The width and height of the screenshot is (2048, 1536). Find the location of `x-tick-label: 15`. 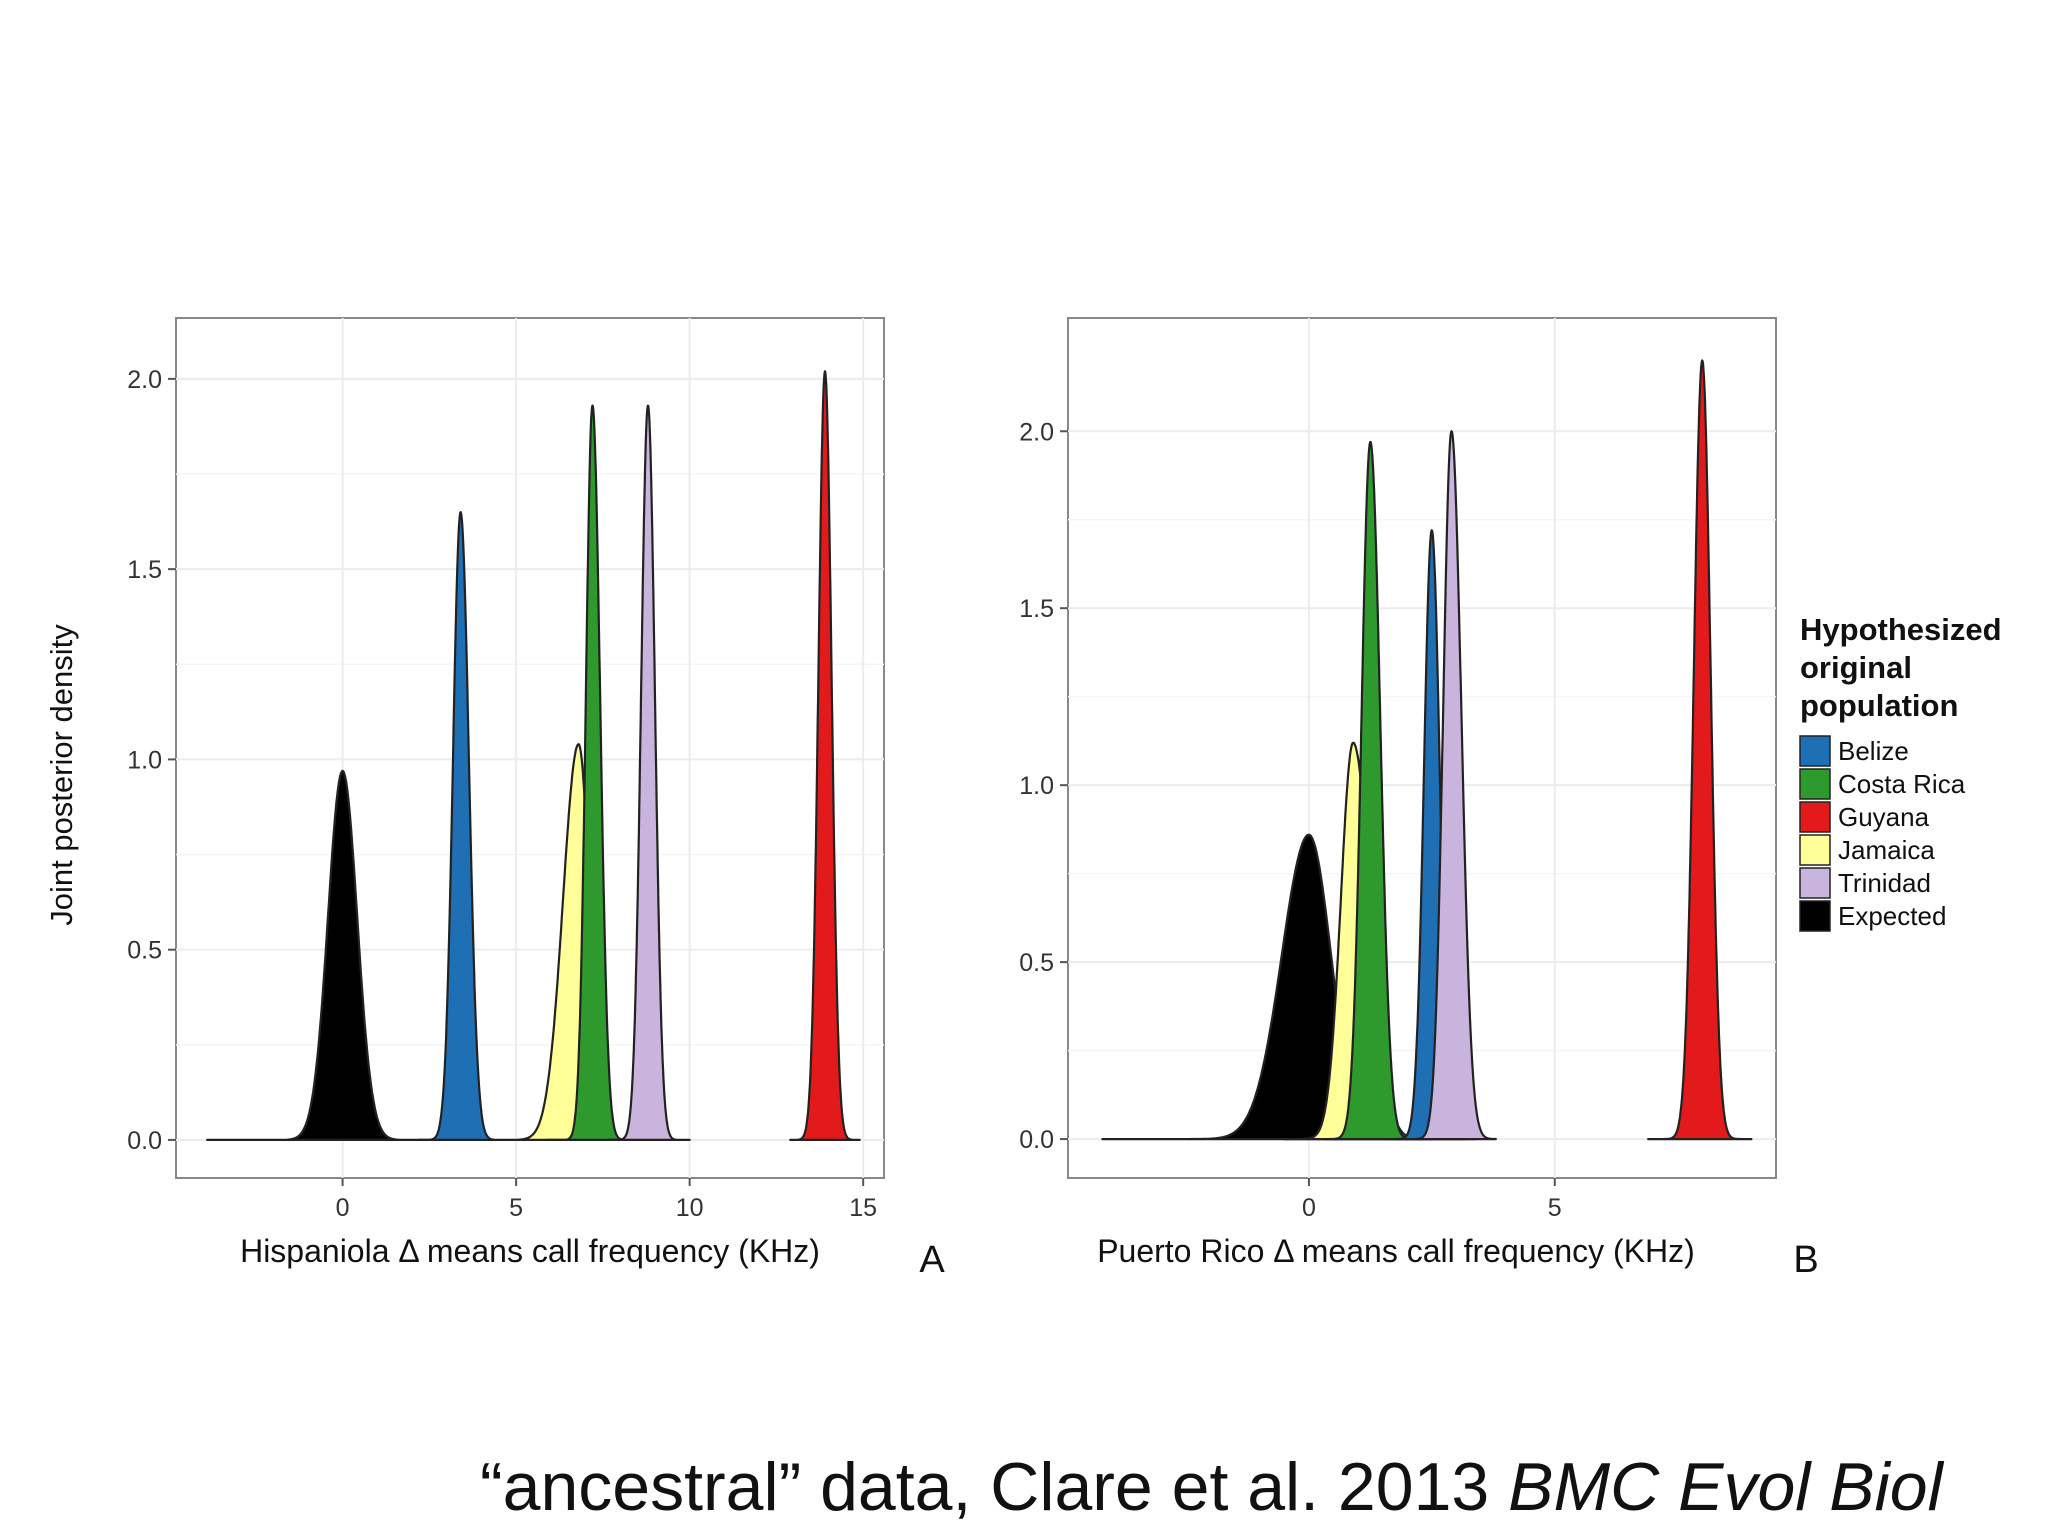

x-tick-label: 15 is located at coordinates (863, 1208).